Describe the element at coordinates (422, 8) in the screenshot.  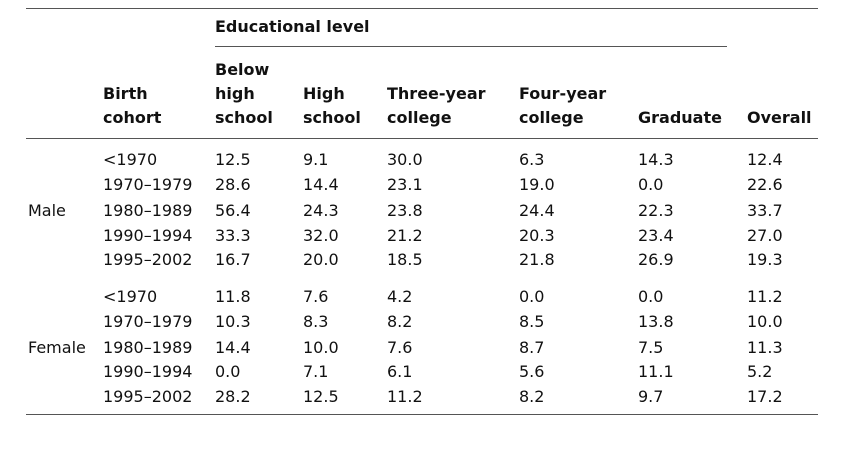
I see `top-rule` at that location.